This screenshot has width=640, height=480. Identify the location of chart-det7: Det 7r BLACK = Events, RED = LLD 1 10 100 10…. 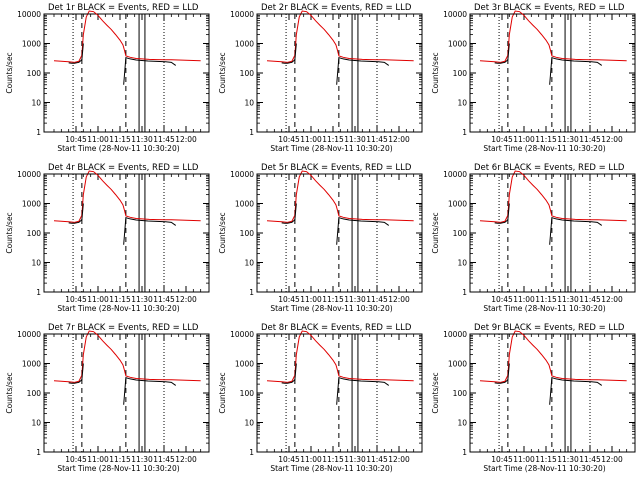
(107, 398).